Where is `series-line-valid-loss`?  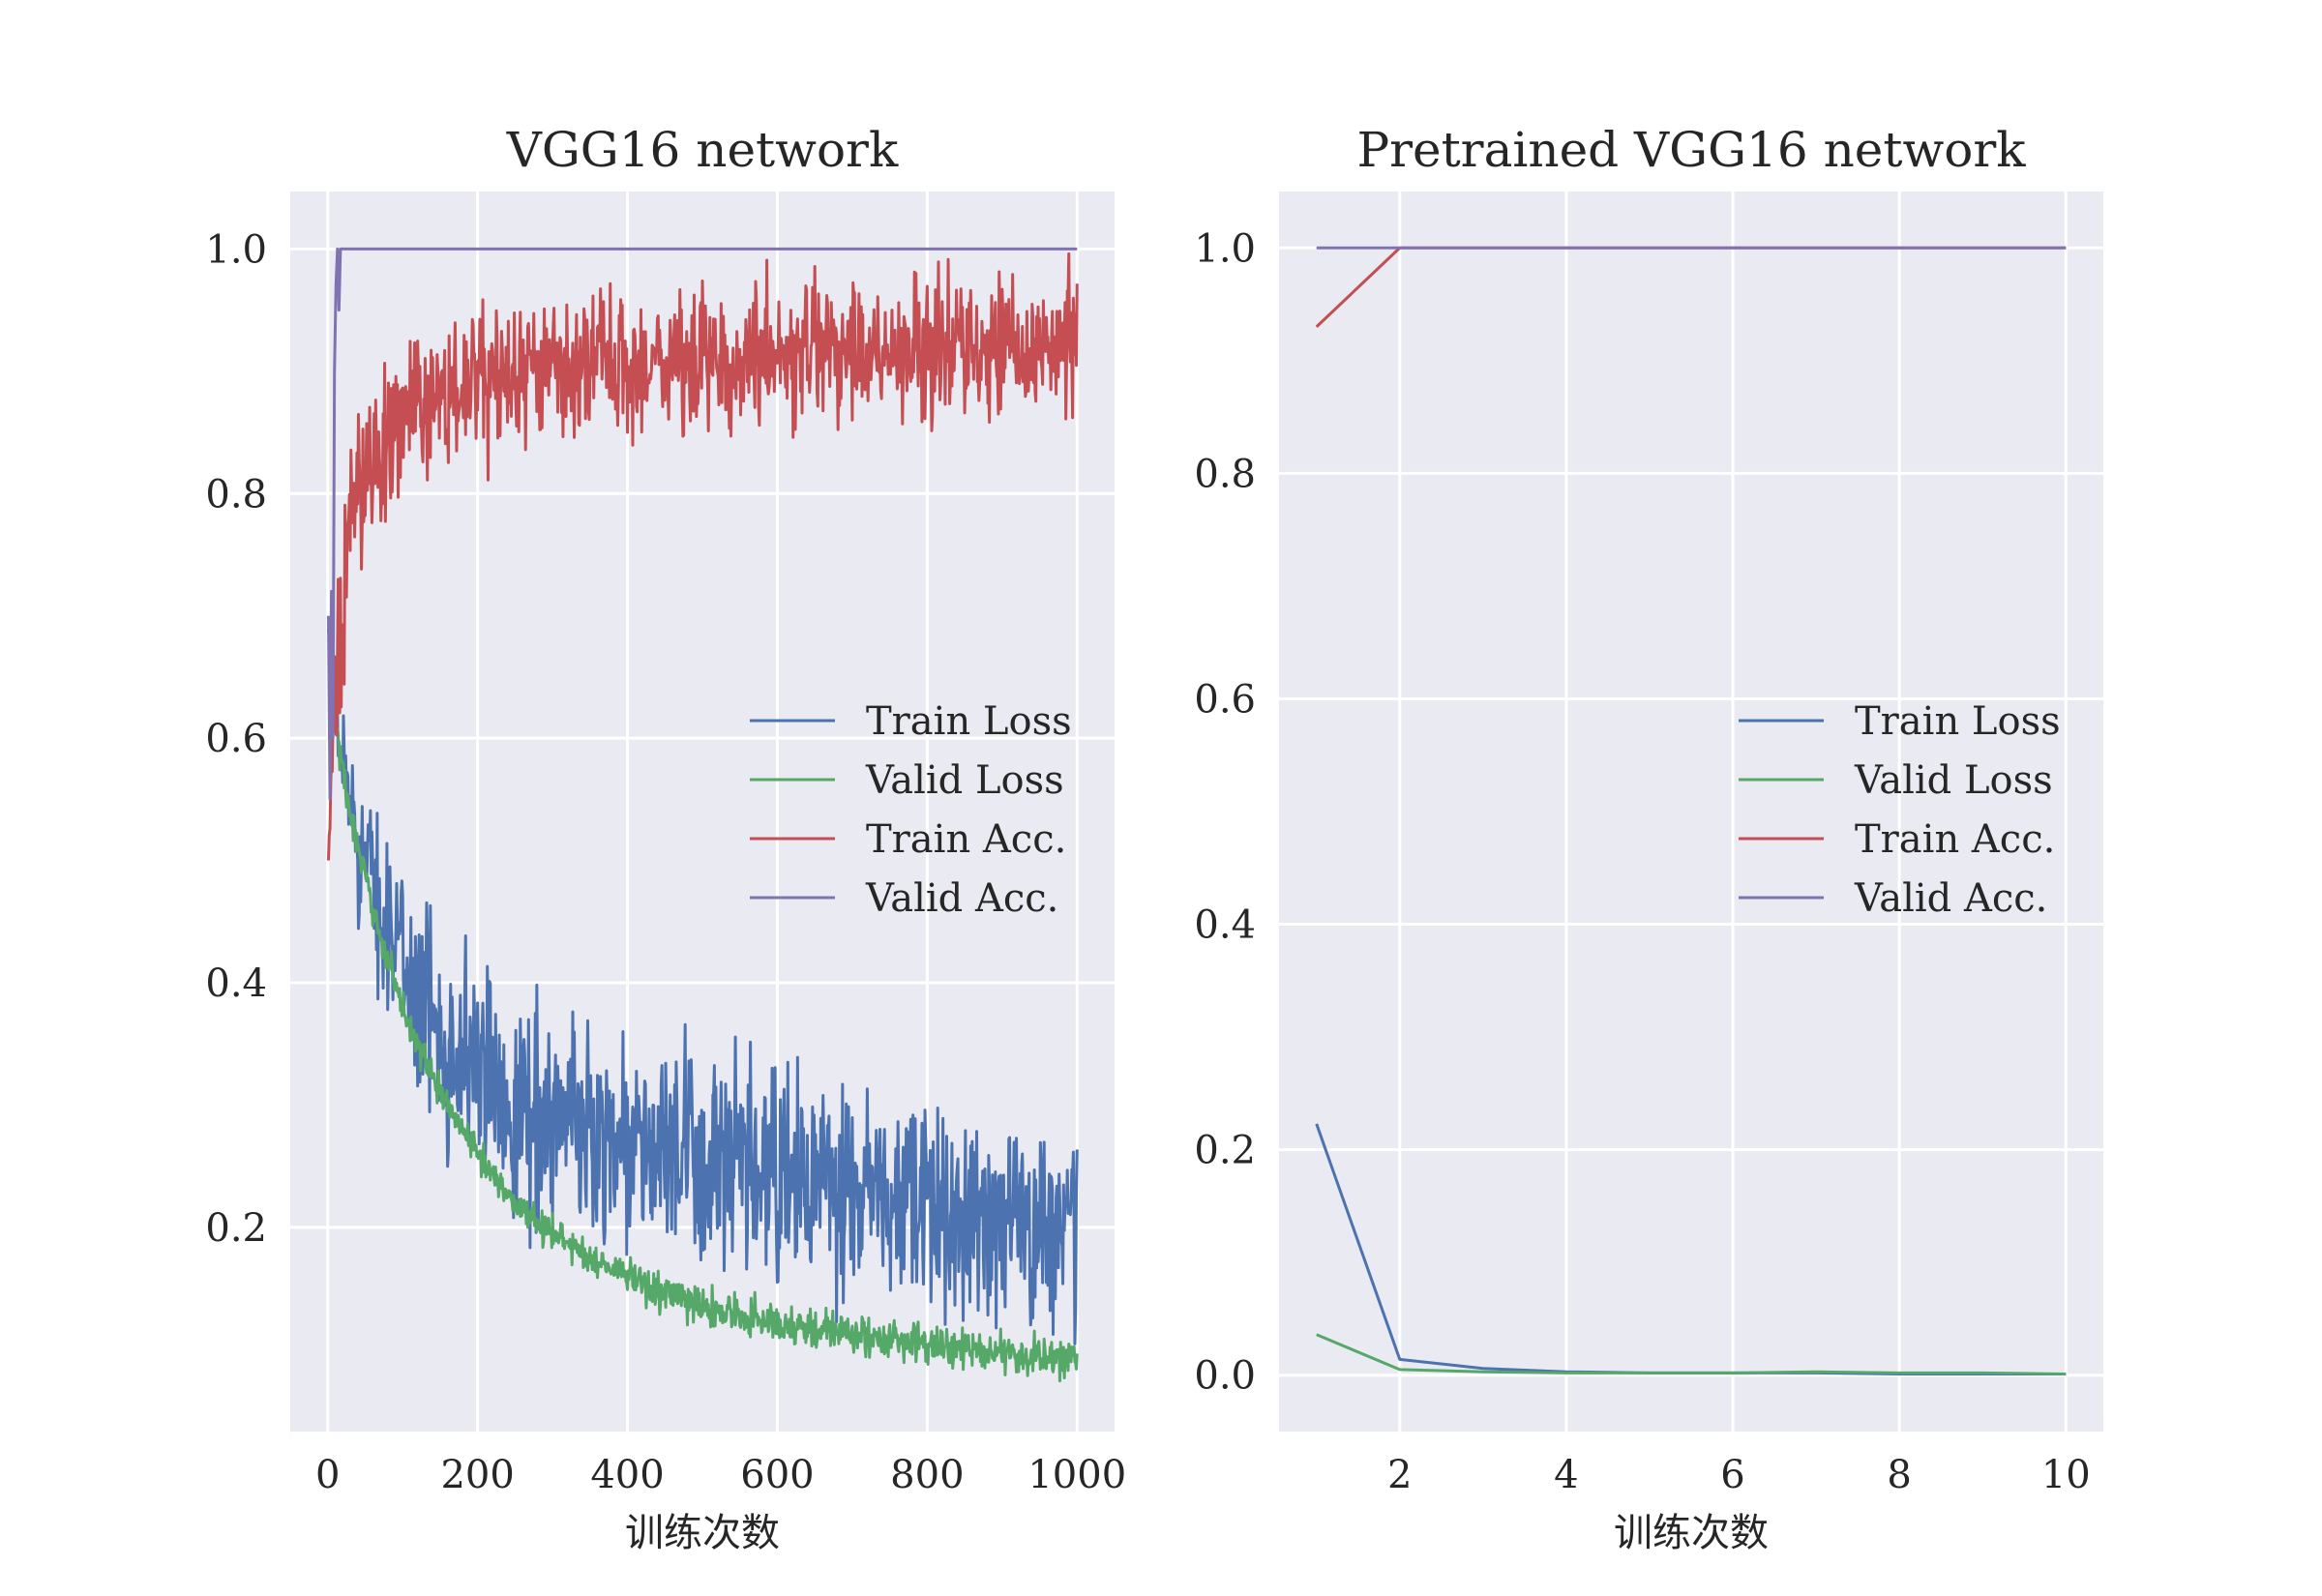 series-line-valid-loss is located at coordinates (1691, 1354).